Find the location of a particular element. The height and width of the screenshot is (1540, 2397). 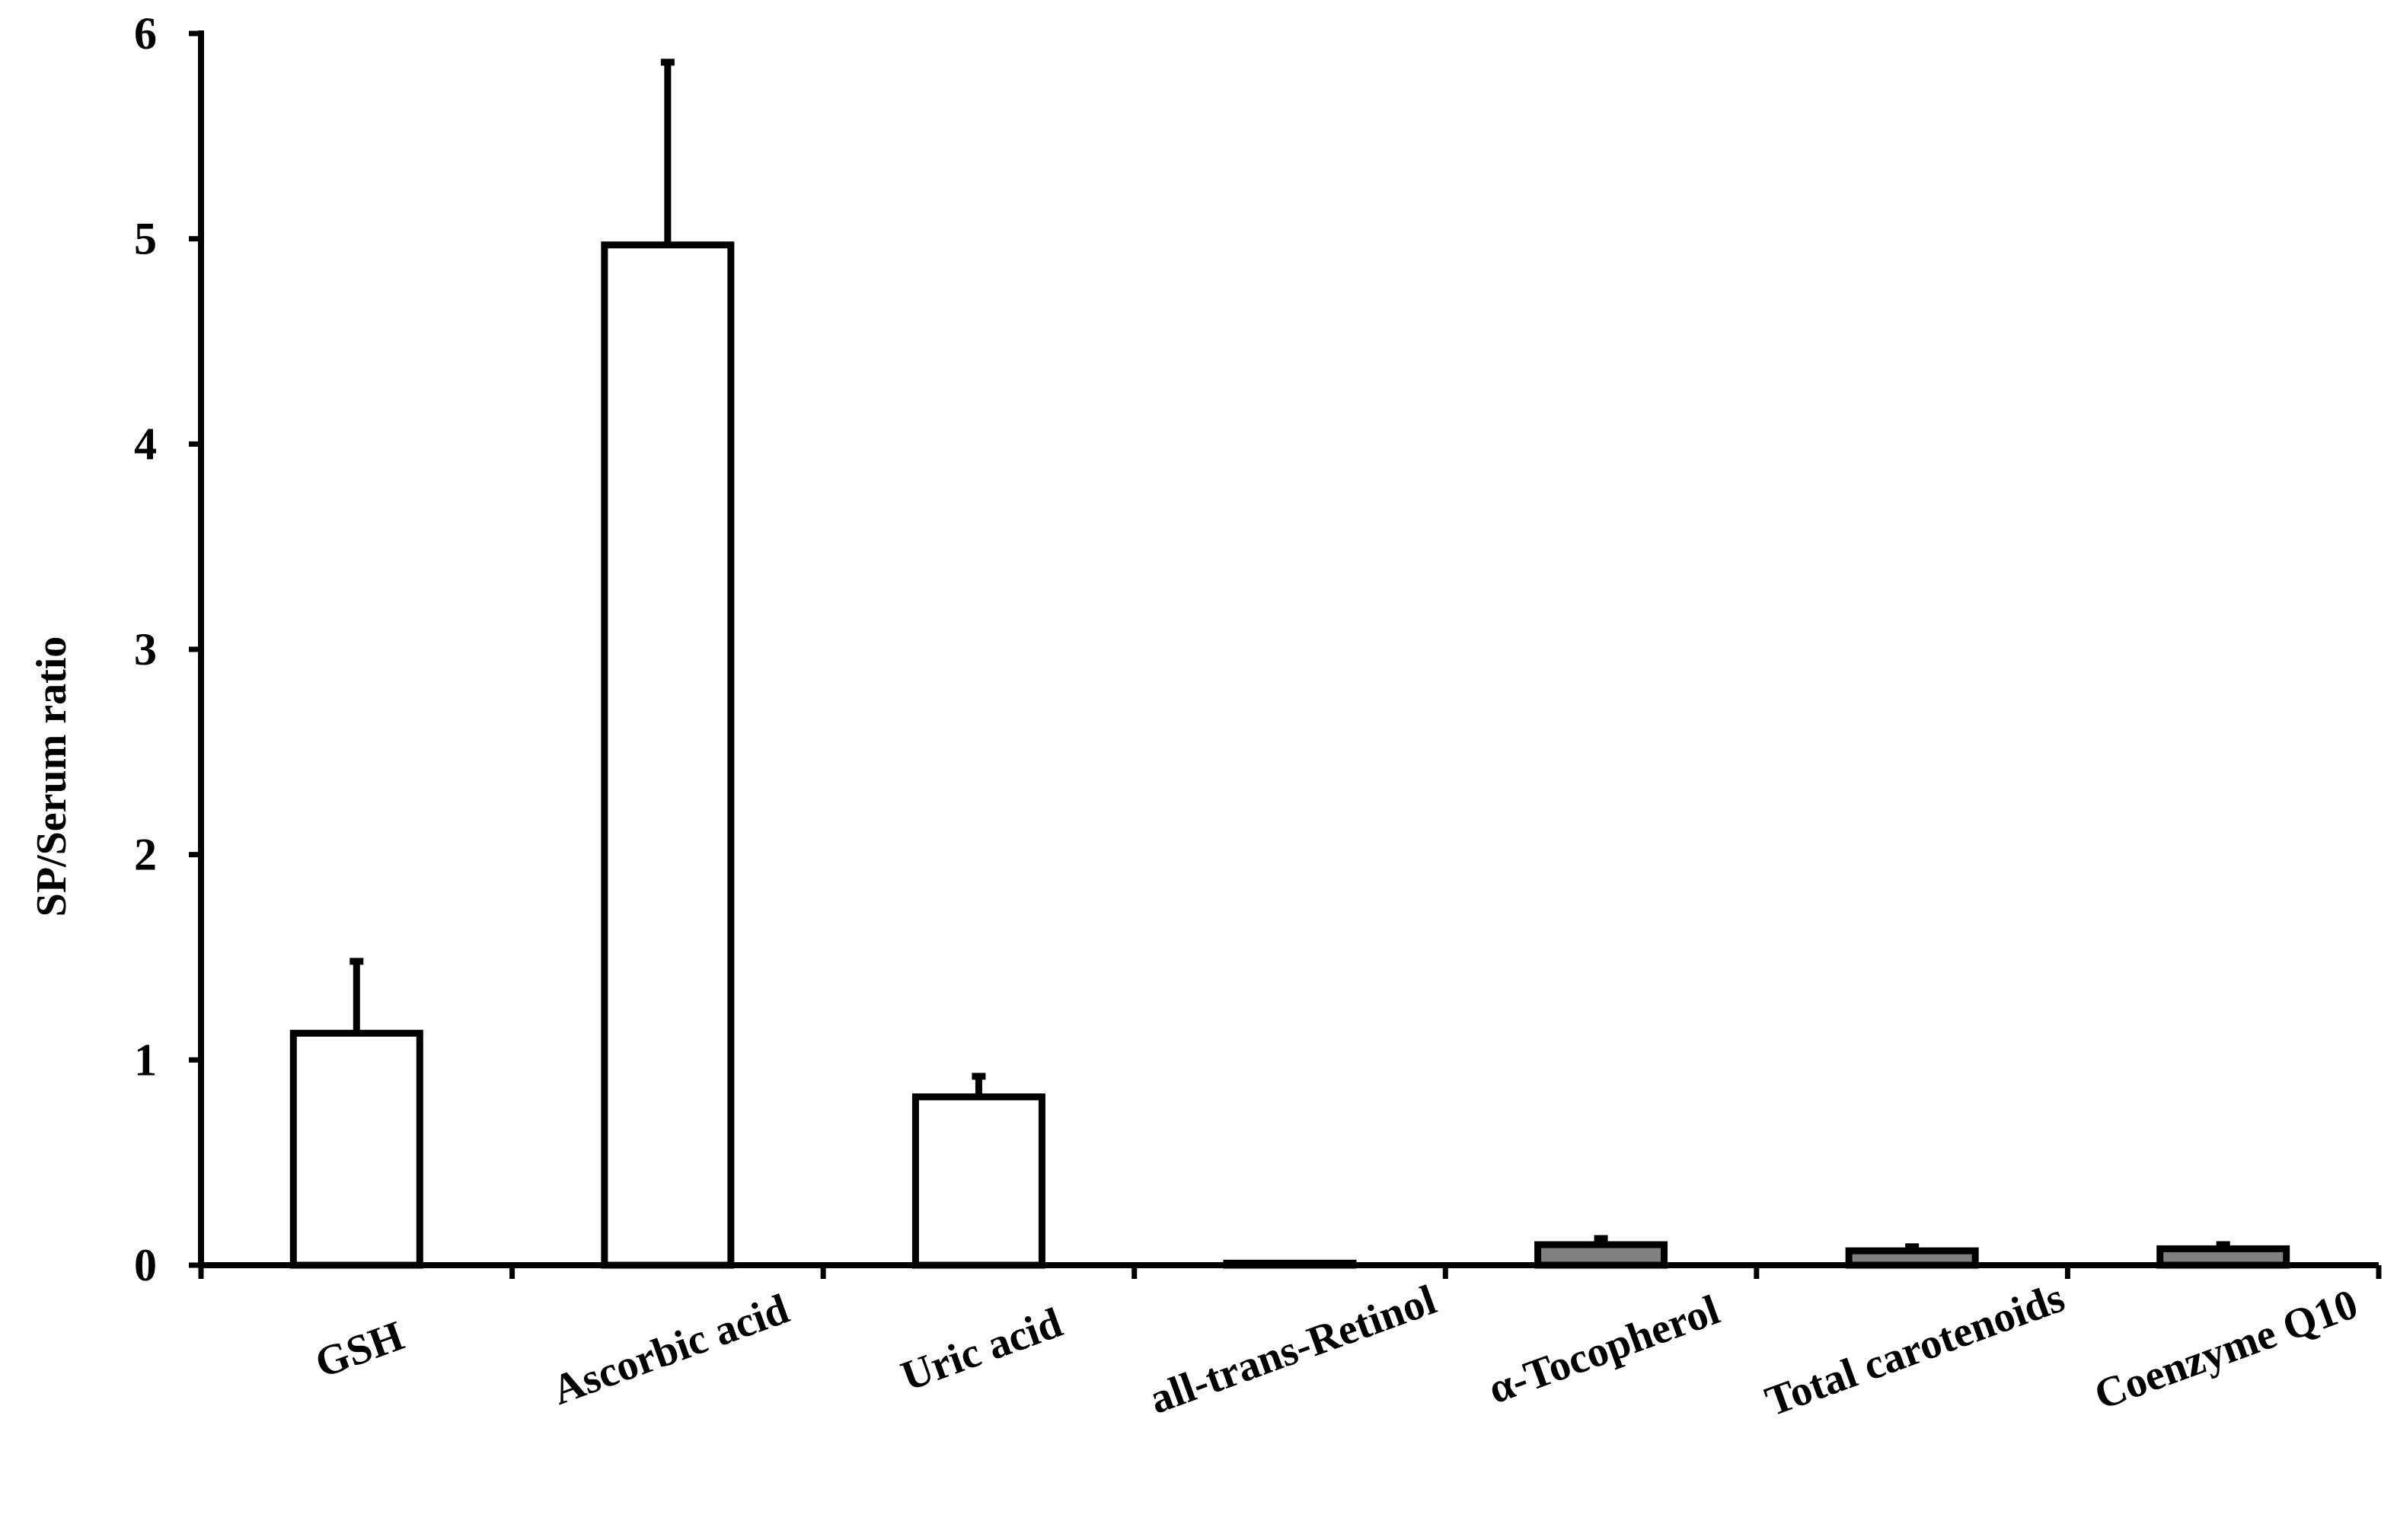

x-tick-label: GSH is located at coordinates (360, 1350).